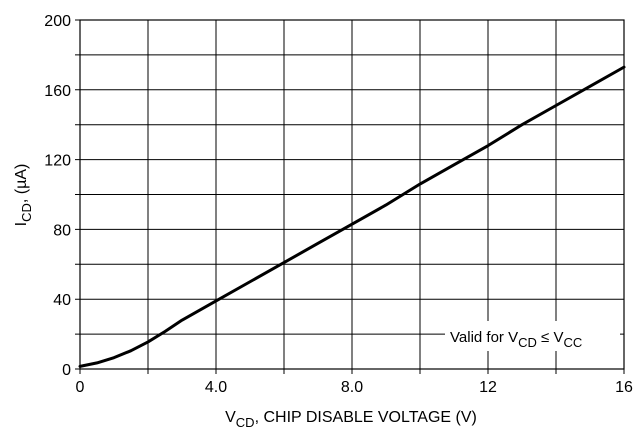 This screenshot has height=437, width=634. I want to click on y-tick-label: 200, so click(57, 21).